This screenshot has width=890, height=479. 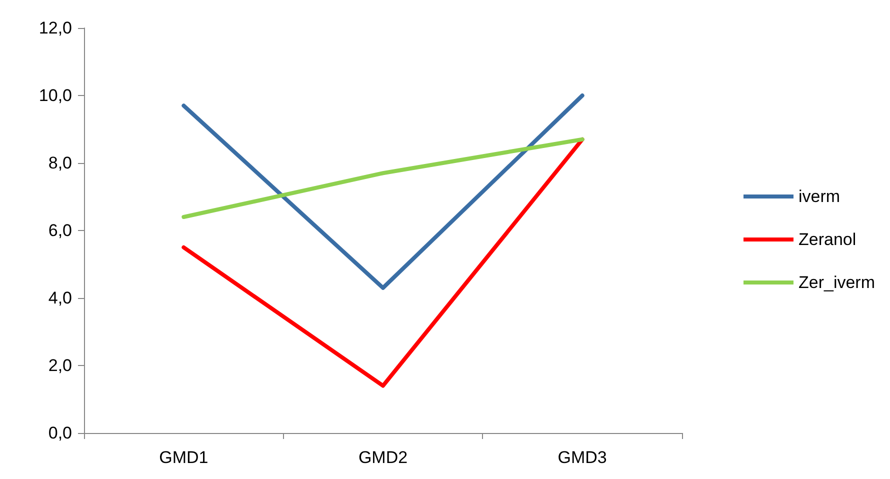 What do you see at coordinates (55, 28) in the screenshot?
I see `y-tick-label: 12,0` at bounding box center [55, 28].